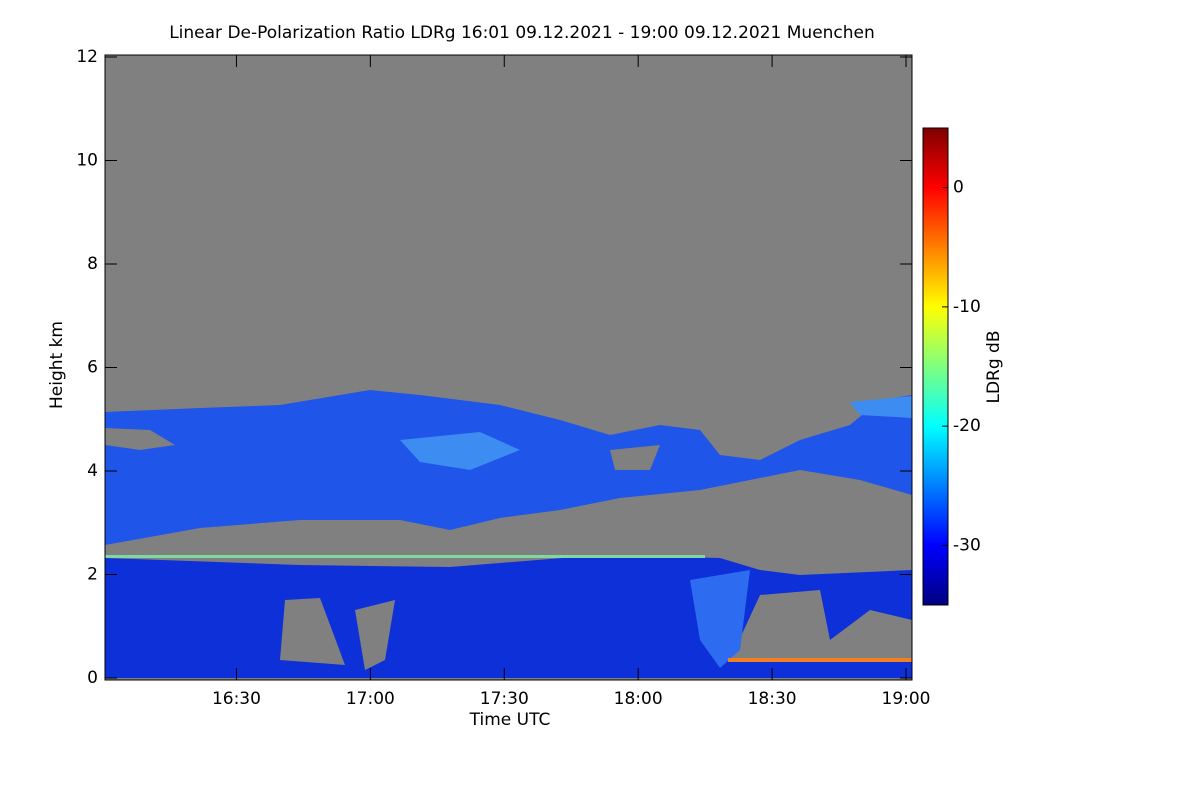 This screenshot has height=804, width=1200. Describe the element at coordinates (967, 426) in the screenshot. I see `colorbar-tick-label: -20` at that location.